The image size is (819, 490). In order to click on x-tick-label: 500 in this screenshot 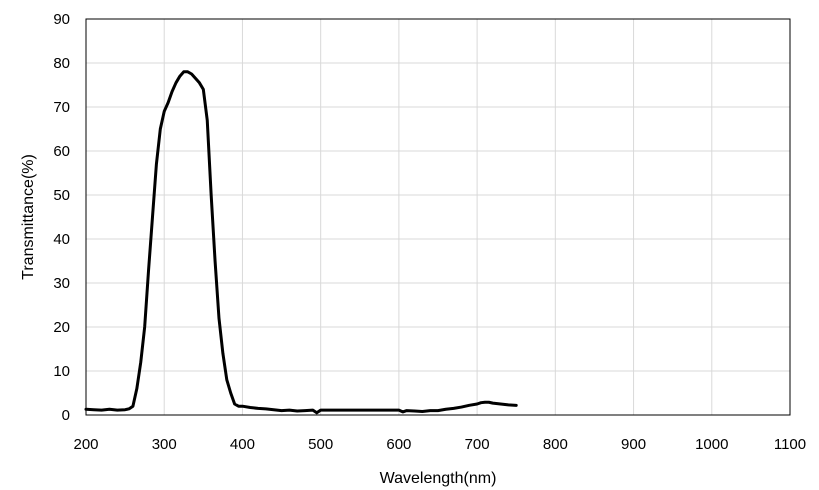, I will do `click(320, 444)`.